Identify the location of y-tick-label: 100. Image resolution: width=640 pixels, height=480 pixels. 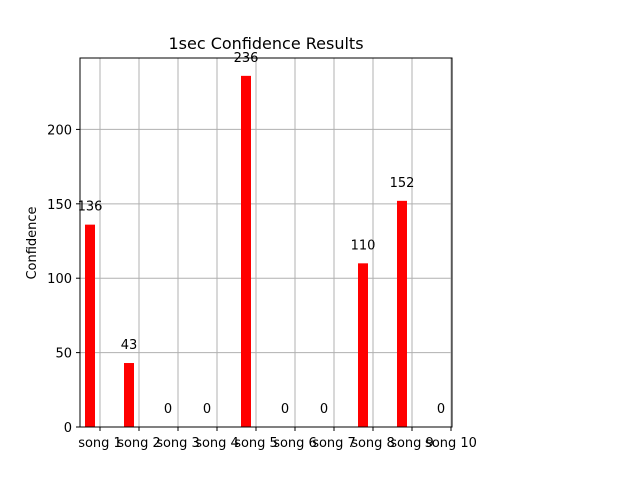
(59, 279).